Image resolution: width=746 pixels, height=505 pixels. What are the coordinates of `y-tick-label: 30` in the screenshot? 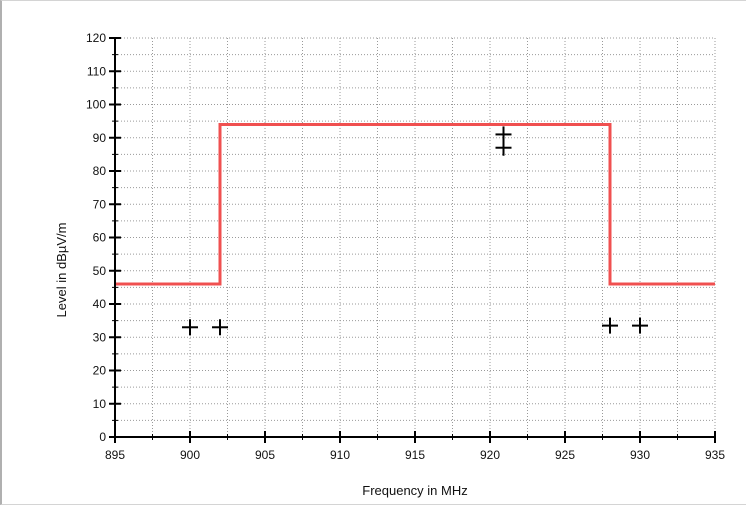 It's located at (100, 337).